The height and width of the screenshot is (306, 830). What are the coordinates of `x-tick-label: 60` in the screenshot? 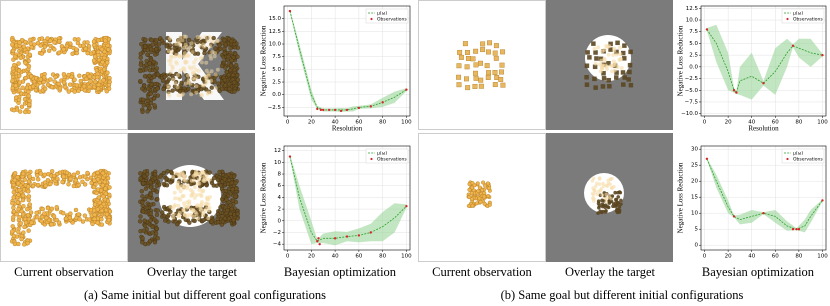 It's located at (775, 257).